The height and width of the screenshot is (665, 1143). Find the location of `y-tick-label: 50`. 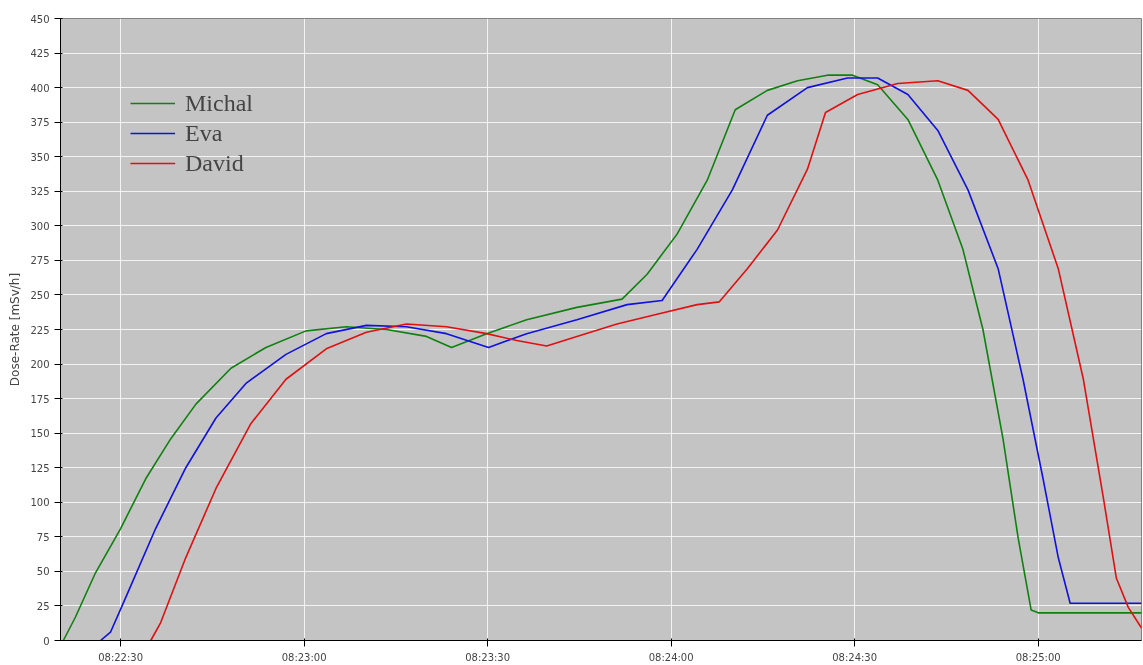

y-tick-label: 50 is located at coordinates (43, 572).